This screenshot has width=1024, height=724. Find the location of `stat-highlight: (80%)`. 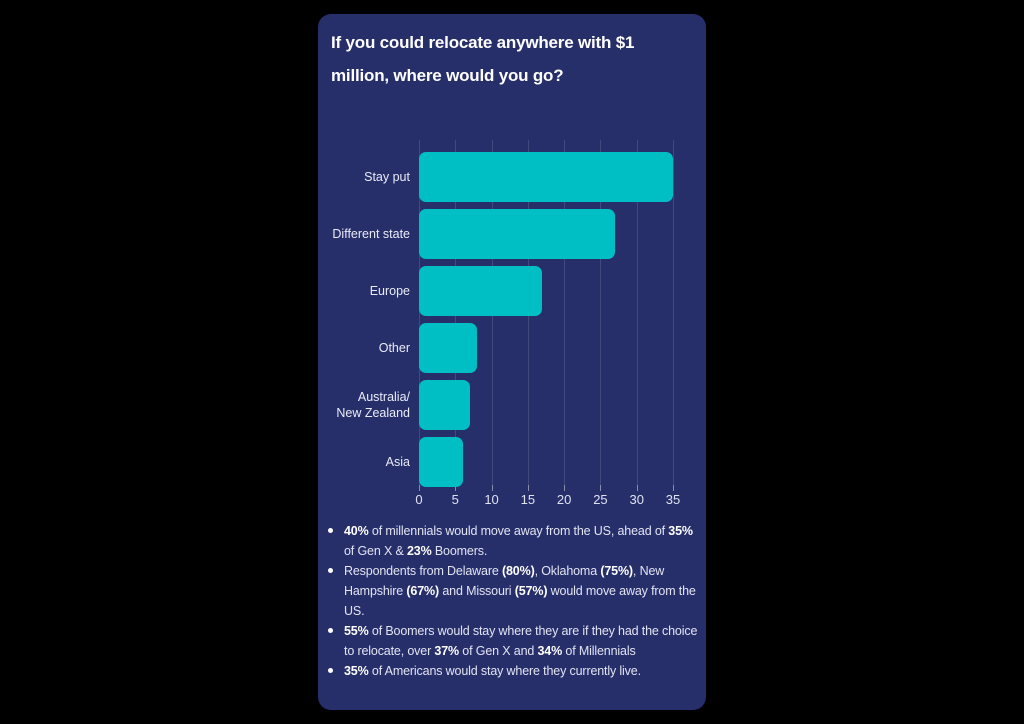

stat-highlight: (80%) is located at coordinates (518, 571).